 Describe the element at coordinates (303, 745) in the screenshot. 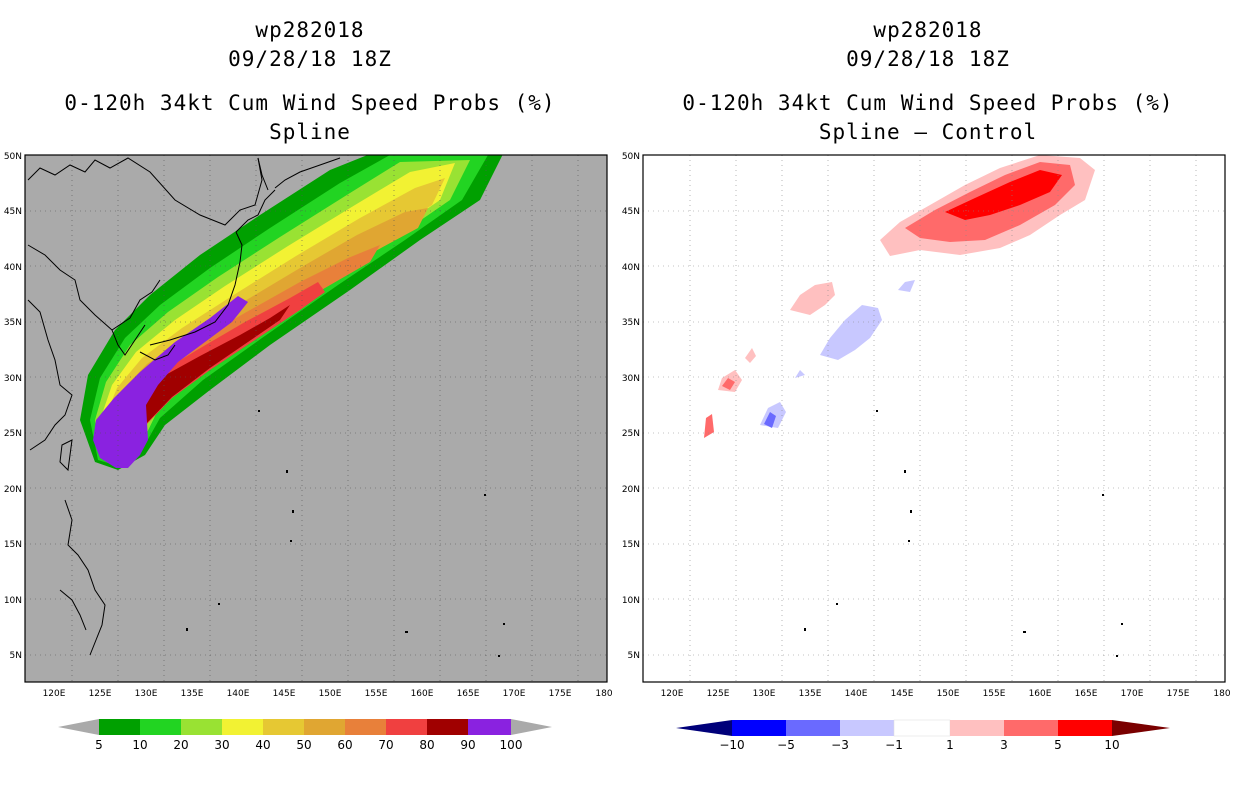

I see `colorbar-label: 50` at that location.